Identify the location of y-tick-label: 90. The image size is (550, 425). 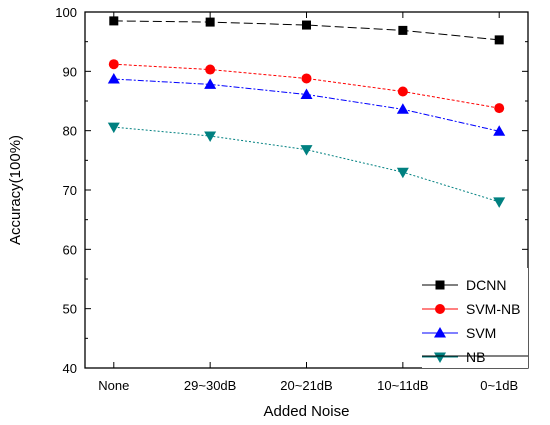
(70, 71).